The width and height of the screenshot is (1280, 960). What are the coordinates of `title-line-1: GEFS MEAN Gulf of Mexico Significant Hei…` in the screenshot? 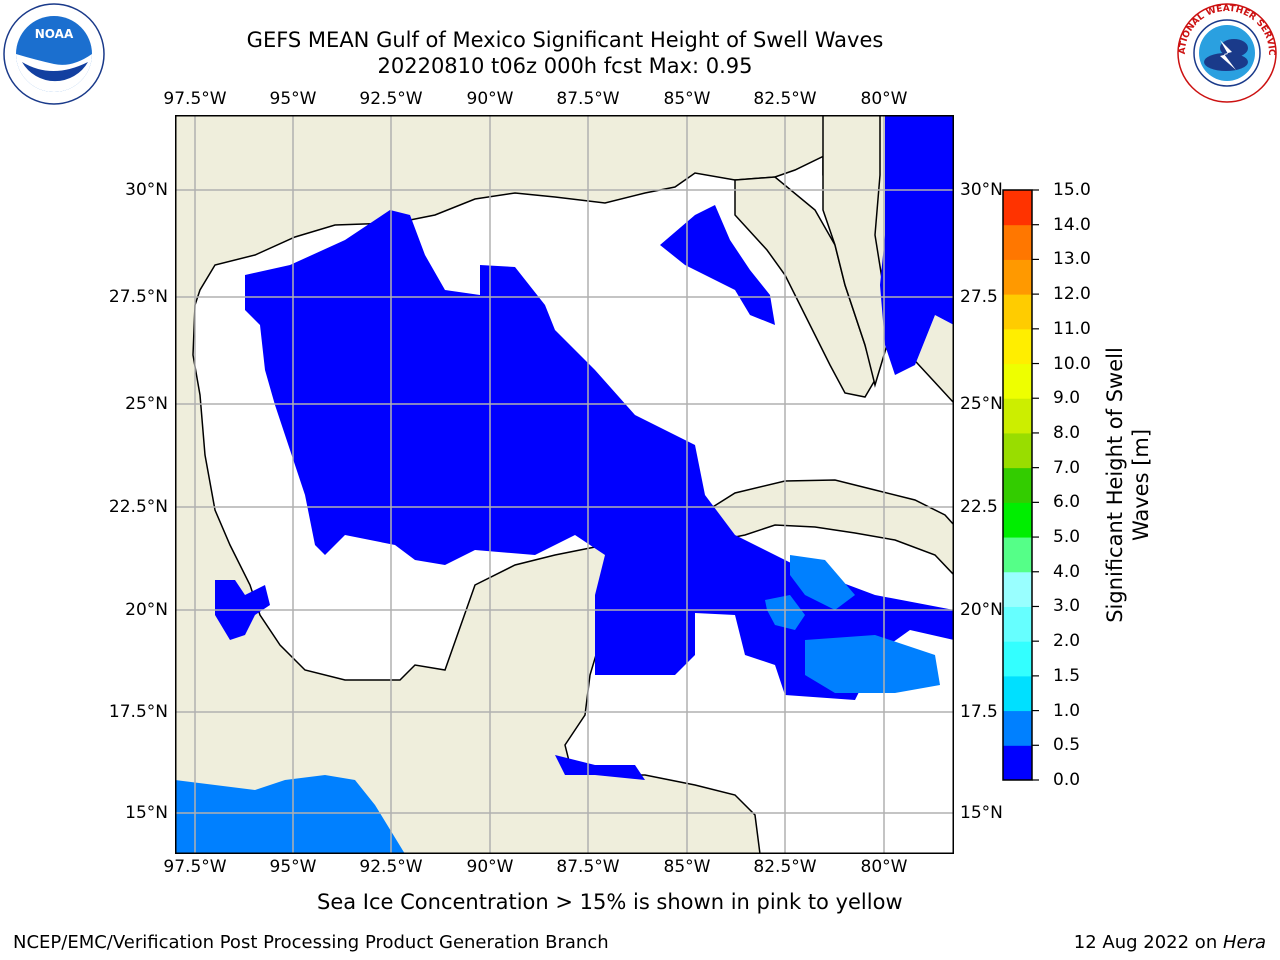 It's located at (565, 40).